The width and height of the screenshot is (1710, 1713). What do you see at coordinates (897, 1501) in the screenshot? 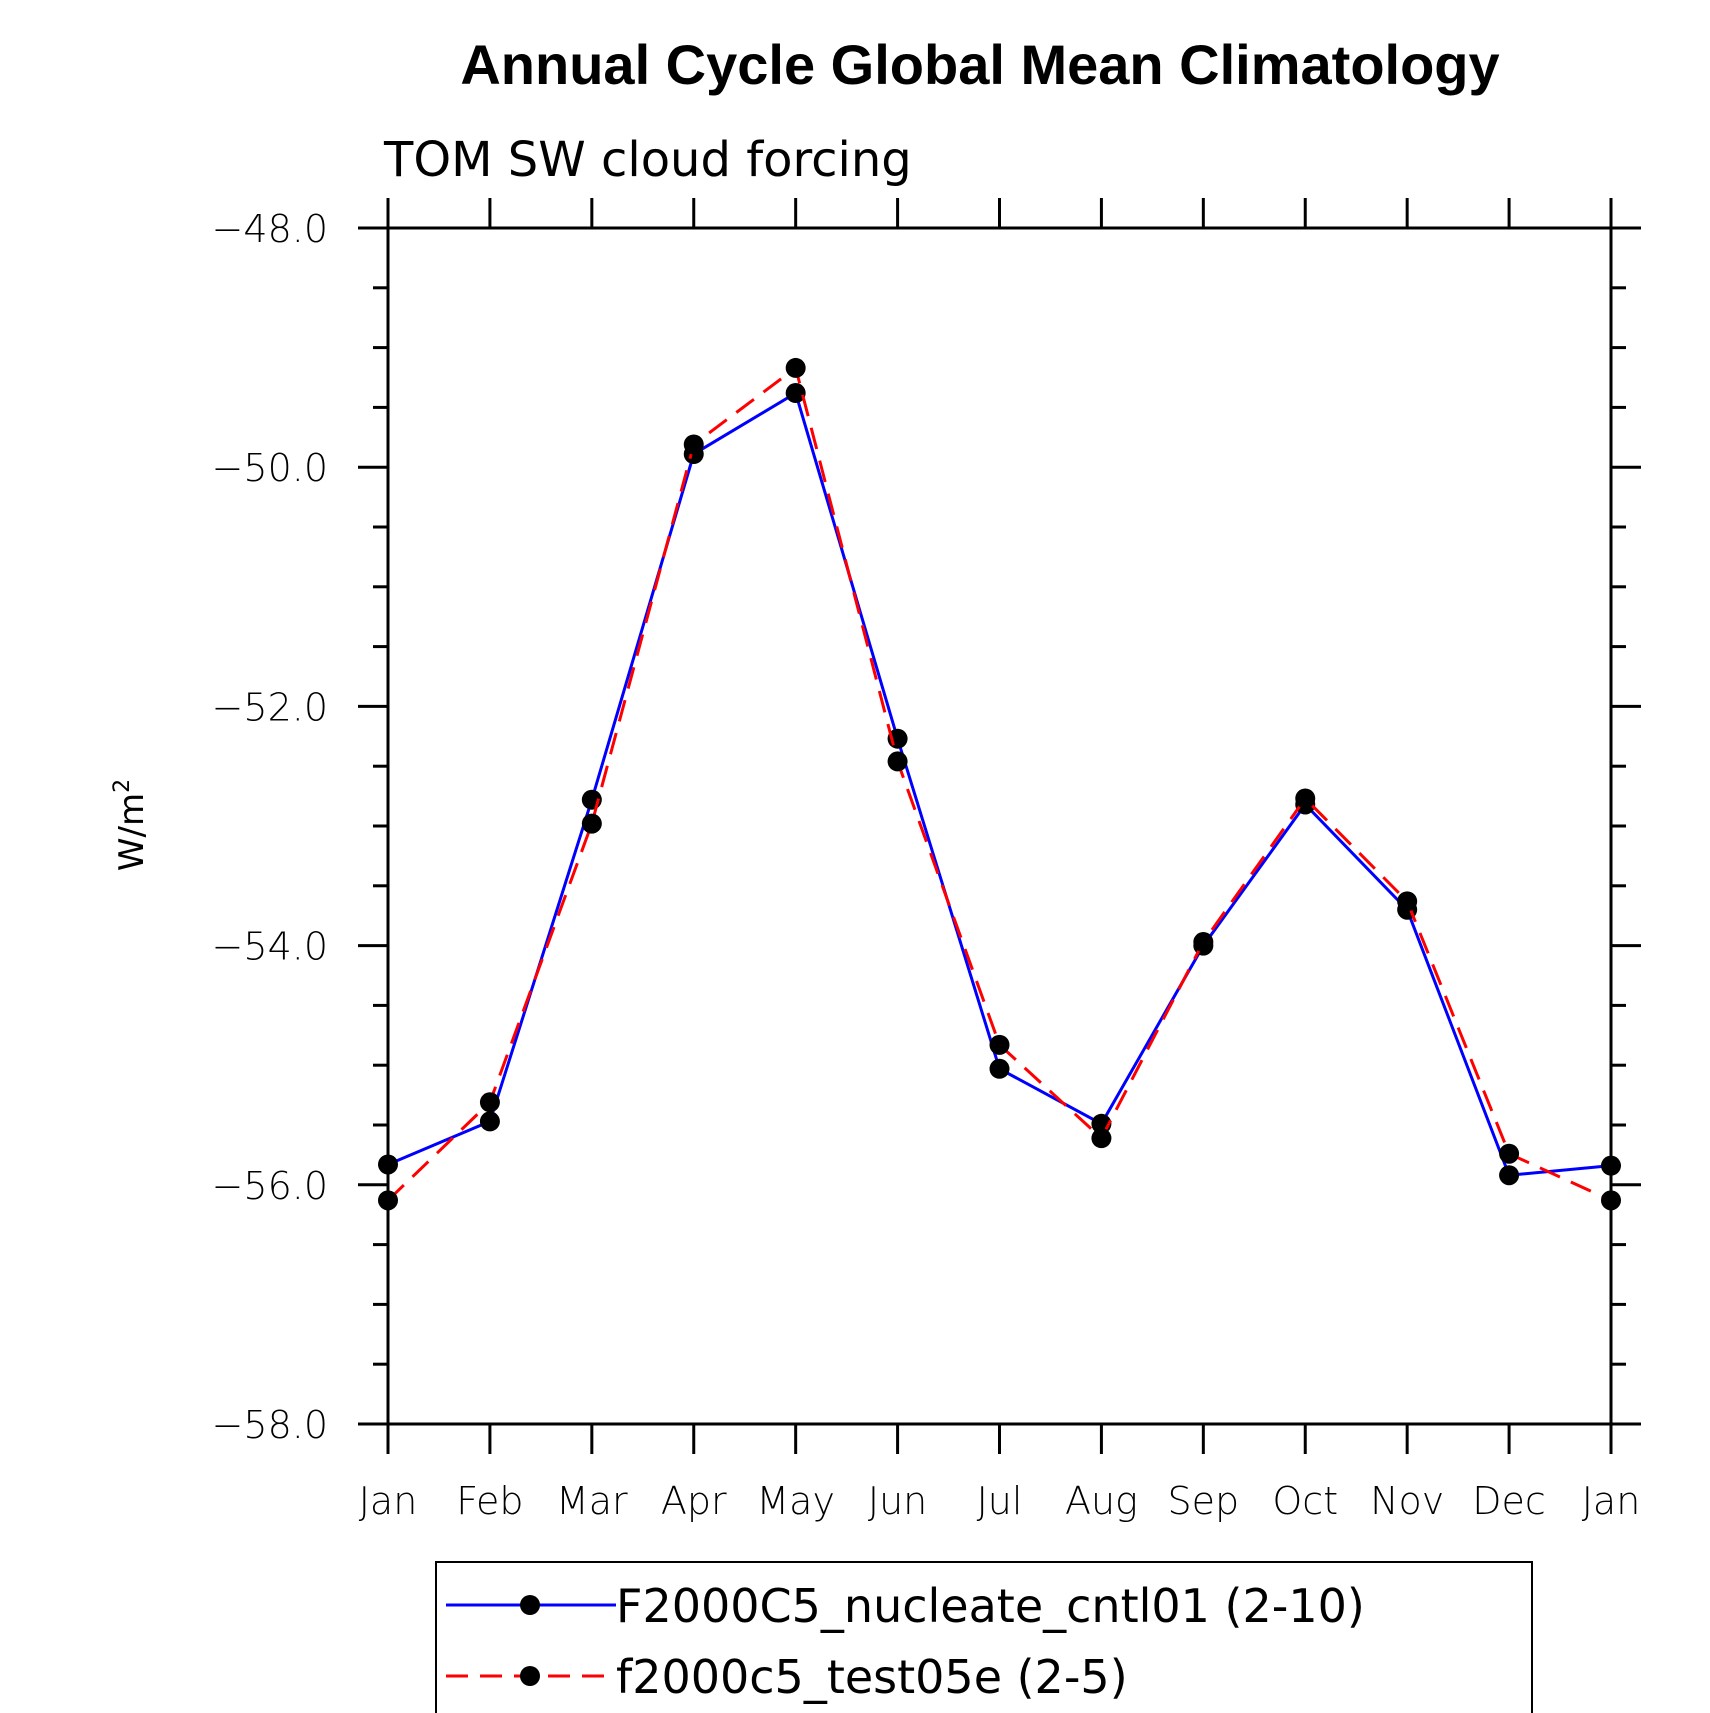
I see `x-tick-label: Jun` at bounding box center [897, 1501].